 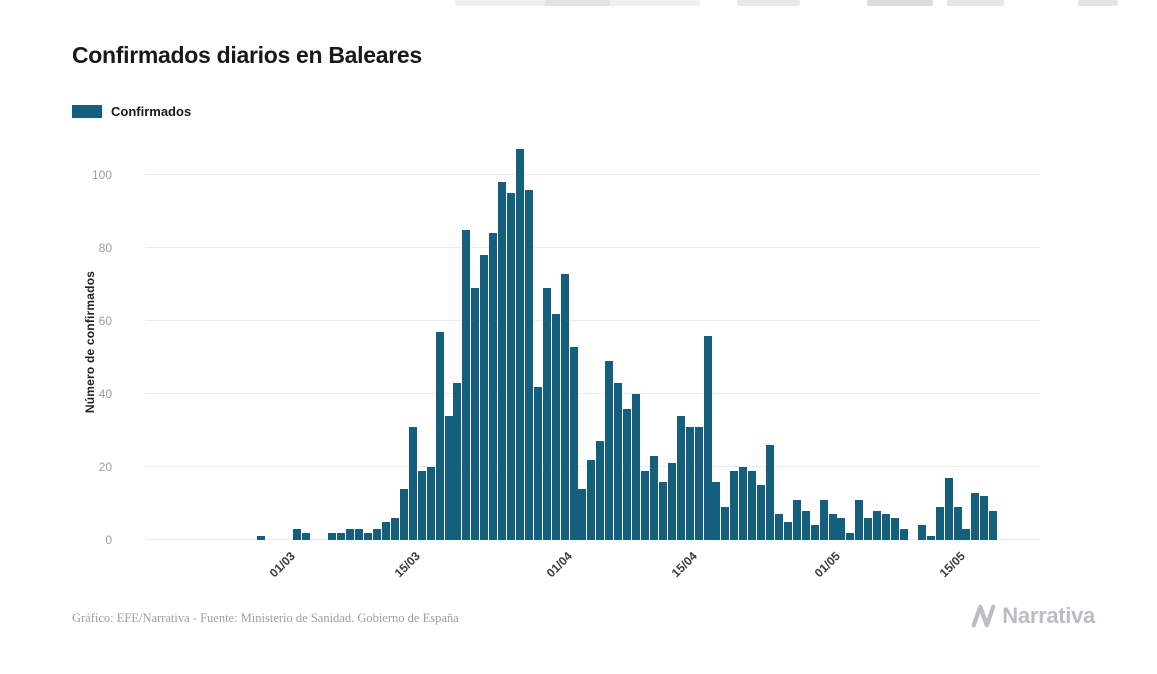 I want to click on narrativa-brand: Narrativa, so click(x=1033, y=616).